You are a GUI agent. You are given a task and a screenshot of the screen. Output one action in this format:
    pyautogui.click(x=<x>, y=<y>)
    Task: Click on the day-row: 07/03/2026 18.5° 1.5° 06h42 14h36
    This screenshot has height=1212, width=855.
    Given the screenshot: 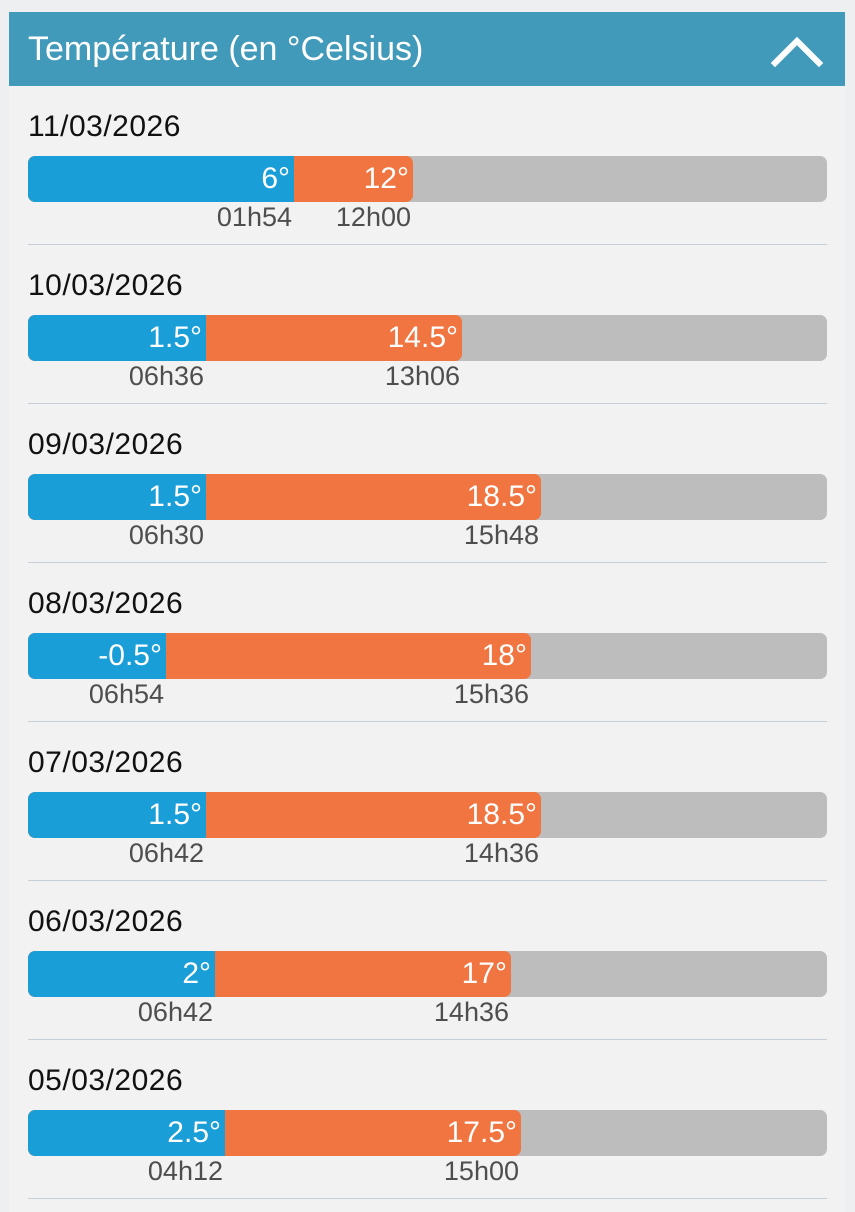 What is the action you would take?
    pyautogui.click(x=427, y=801)
    